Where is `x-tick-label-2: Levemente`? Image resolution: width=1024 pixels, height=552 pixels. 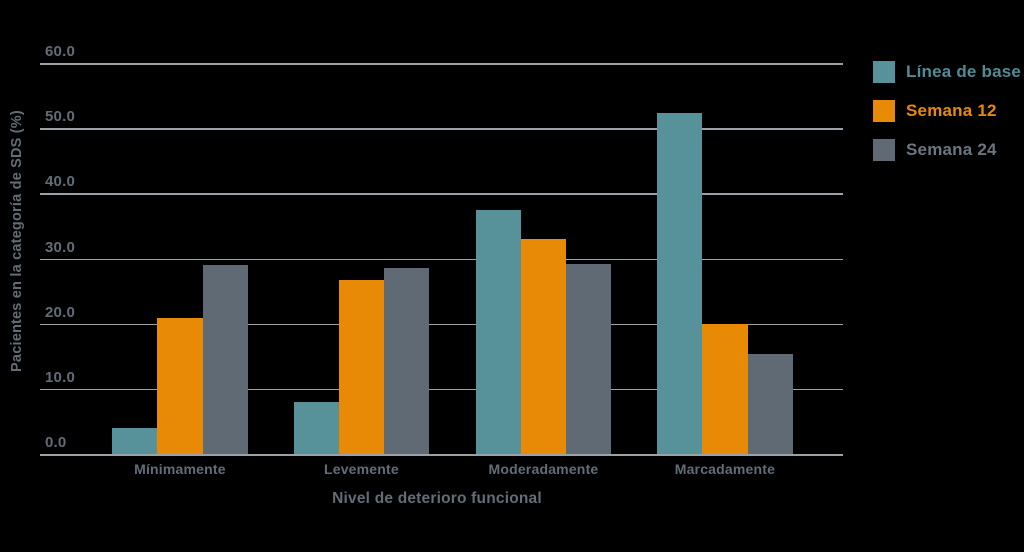
x-tick-label-2: Levemente is located at coordinates (361, 469).